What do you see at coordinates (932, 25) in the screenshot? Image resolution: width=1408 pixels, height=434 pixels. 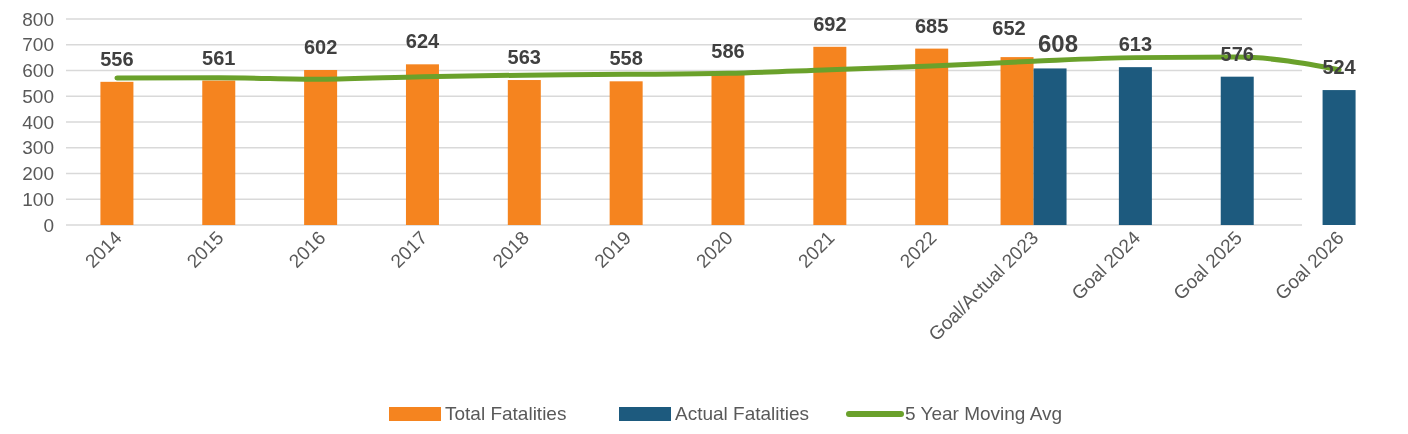 I see `data-label: 685` at bounding box center [932, 25].